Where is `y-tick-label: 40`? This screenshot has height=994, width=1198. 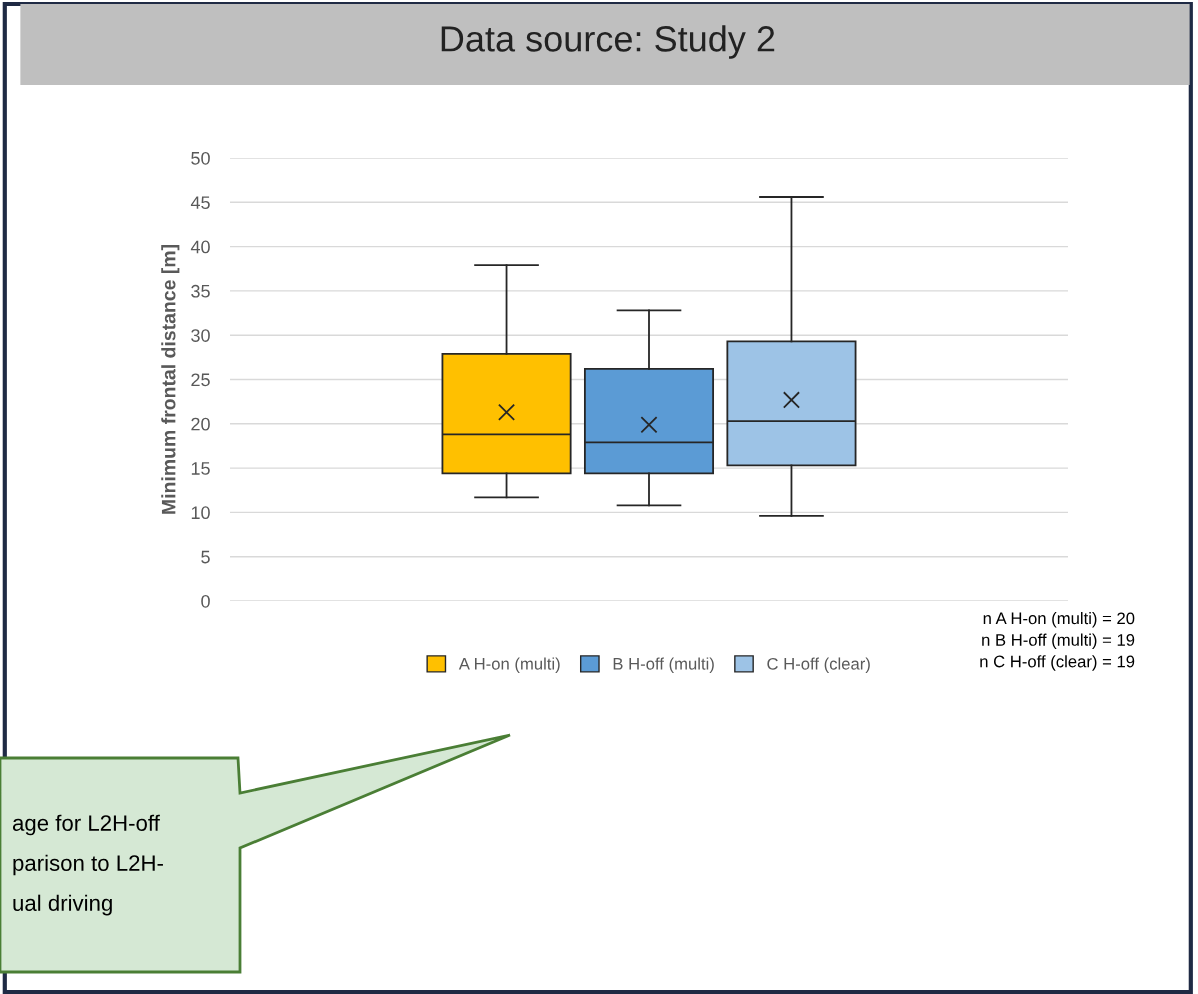 y-tick-label: 40 is located at coordinates (200, 247).